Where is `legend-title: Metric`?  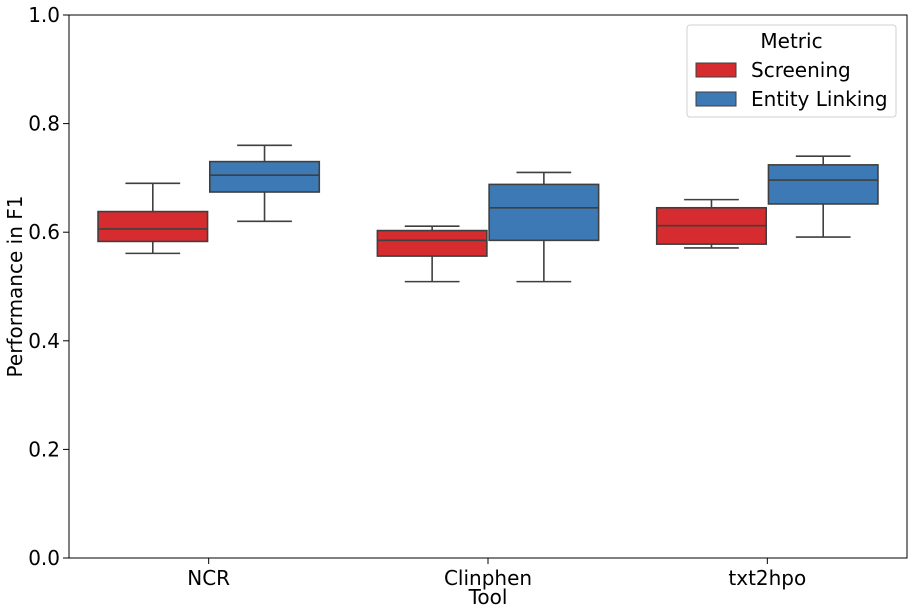
legend-title: Metric is located at coordinates (791, 41).